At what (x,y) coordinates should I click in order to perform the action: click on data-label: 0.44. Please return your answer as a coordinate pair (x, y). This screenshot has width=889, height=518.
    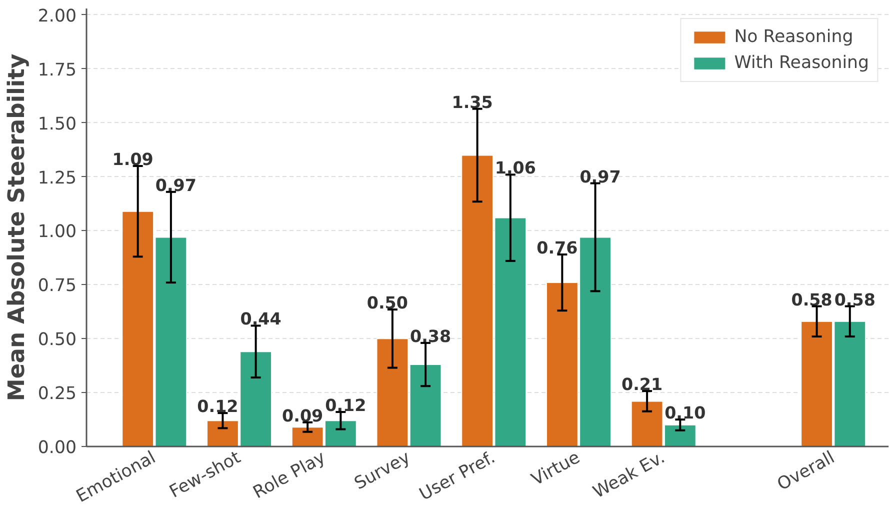
    Looking at the image, I should click on (261, 319).